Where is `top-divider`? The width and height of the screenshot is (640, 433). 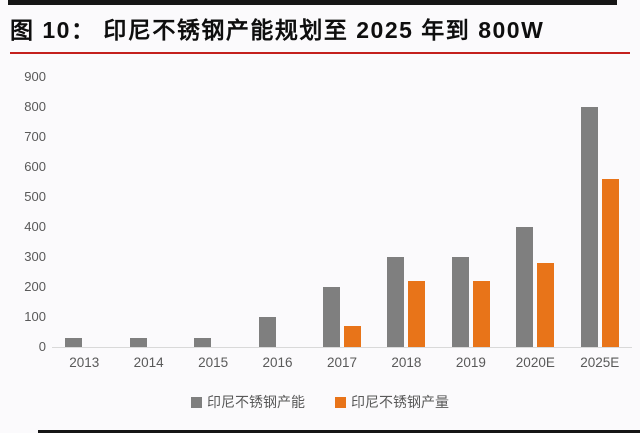
top-divider is located at coordinates (312, 2).